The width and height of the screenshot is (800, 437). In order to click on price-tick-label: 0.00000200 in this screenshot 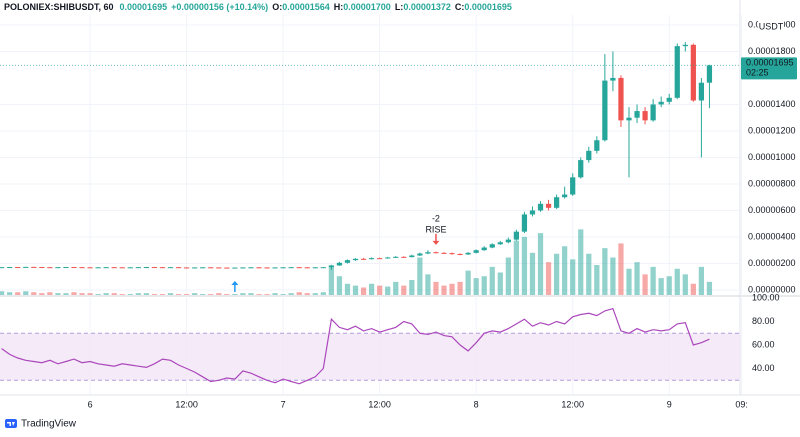, I will do `click(772, 263)`.